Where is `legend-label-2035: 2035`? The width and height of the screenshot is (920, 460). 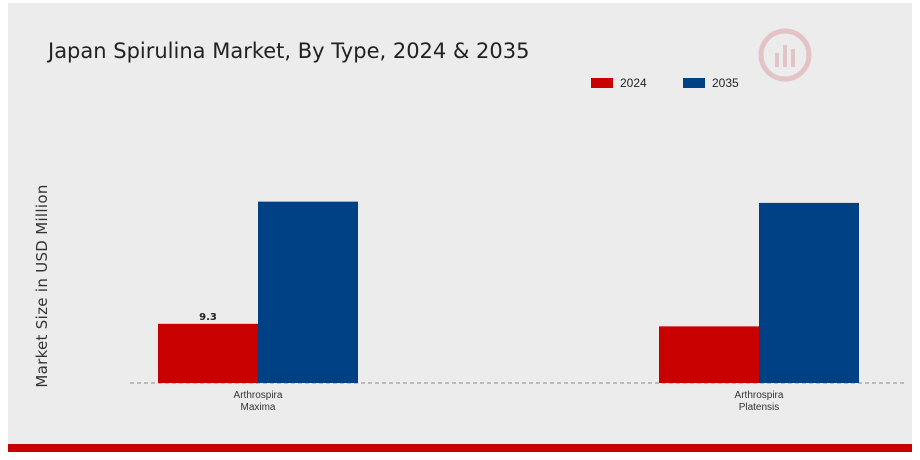 legend-label-2035: 2035 is located at coordinates (725, 83).